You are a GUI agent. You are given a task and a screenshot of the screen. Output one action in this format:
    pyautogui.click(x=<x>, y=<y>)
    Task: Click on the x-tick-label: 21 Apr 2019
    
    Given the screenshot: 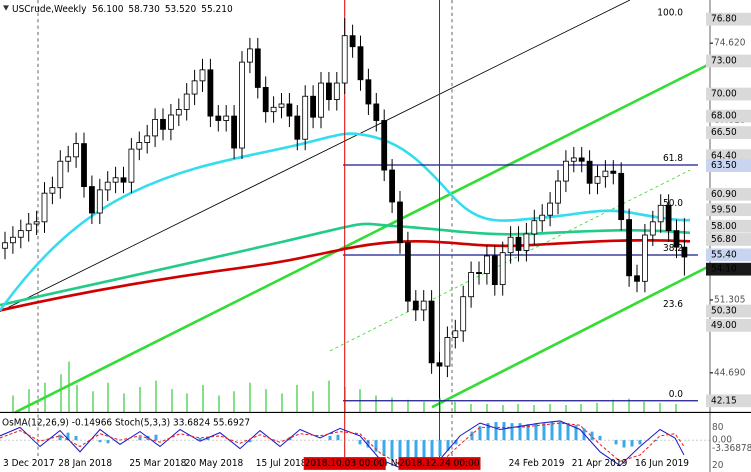 What is the action you would take?
    pyautogui.click(x=600, y=463)
    